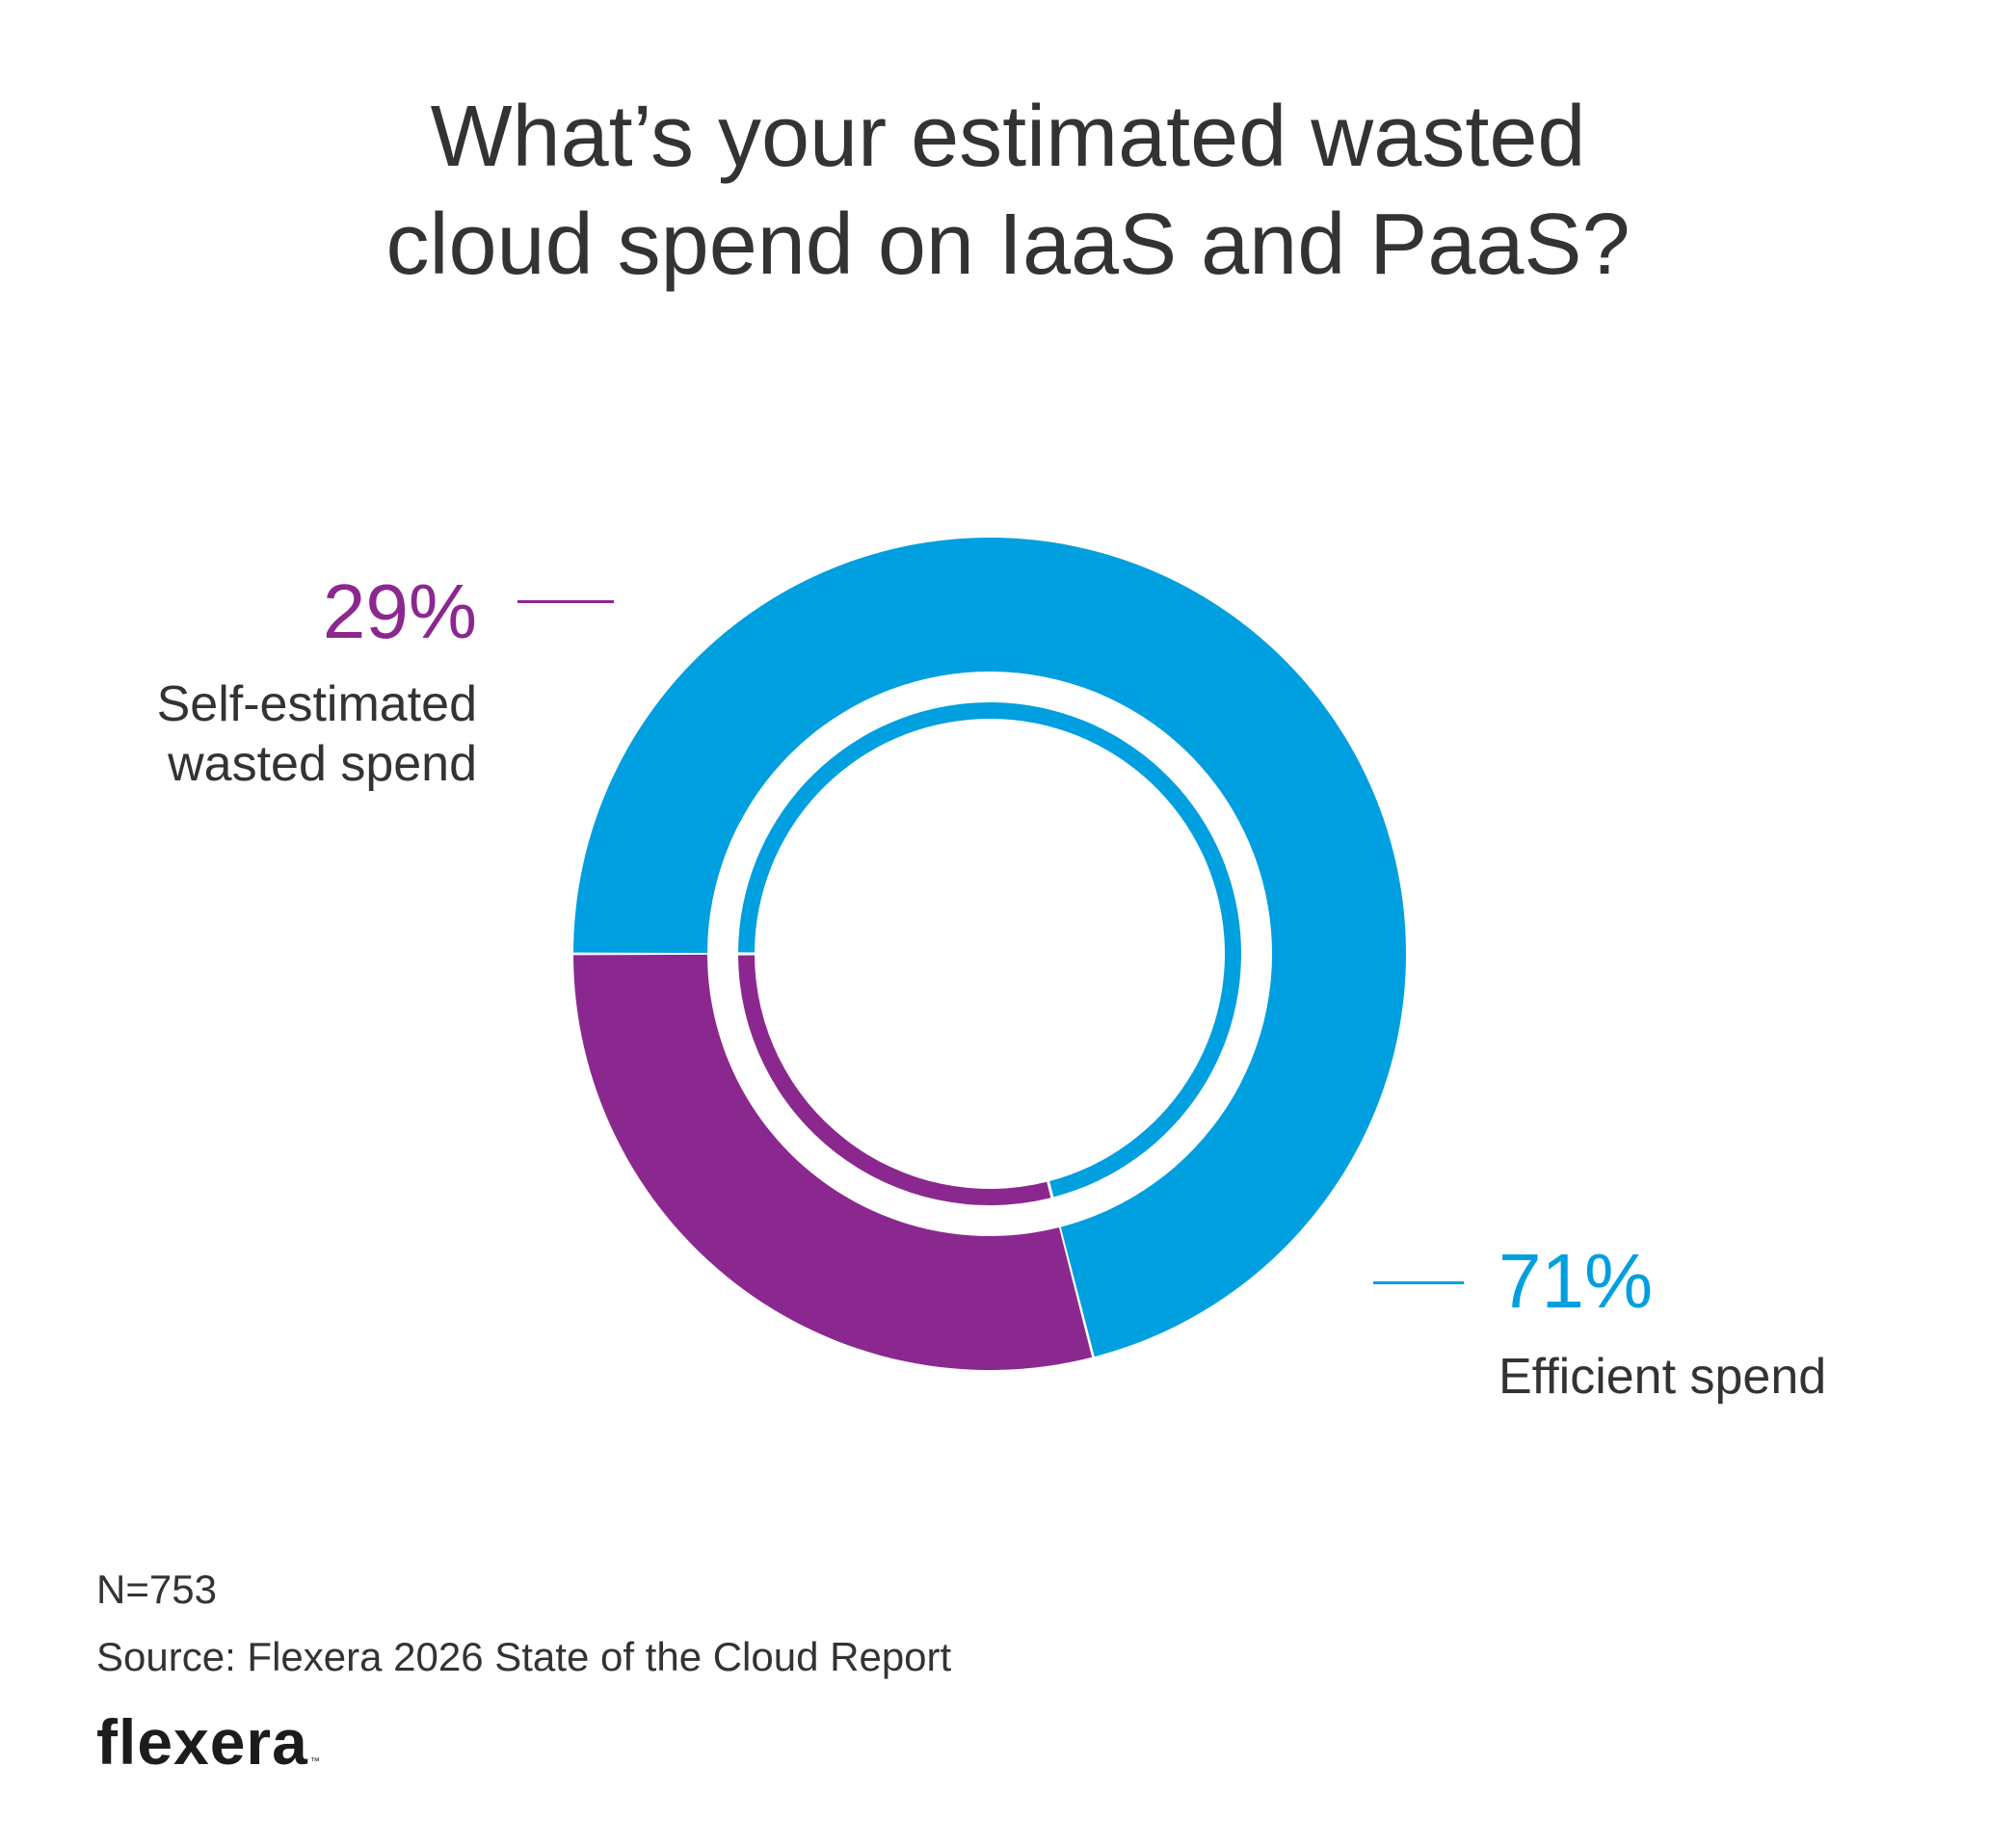 The image size is (2016, 1845). Describe the element at coordinates (1008, 137) in the screenshot. I see `chart-title-line-1: What’s your estimated wasted` at that location.